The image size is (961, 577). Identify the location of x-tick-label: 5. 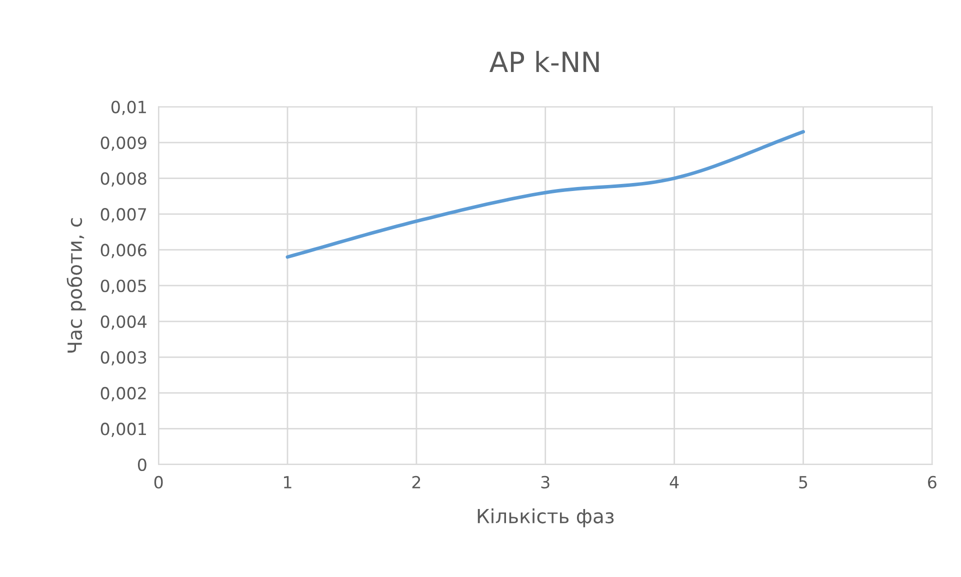
(803, 482).